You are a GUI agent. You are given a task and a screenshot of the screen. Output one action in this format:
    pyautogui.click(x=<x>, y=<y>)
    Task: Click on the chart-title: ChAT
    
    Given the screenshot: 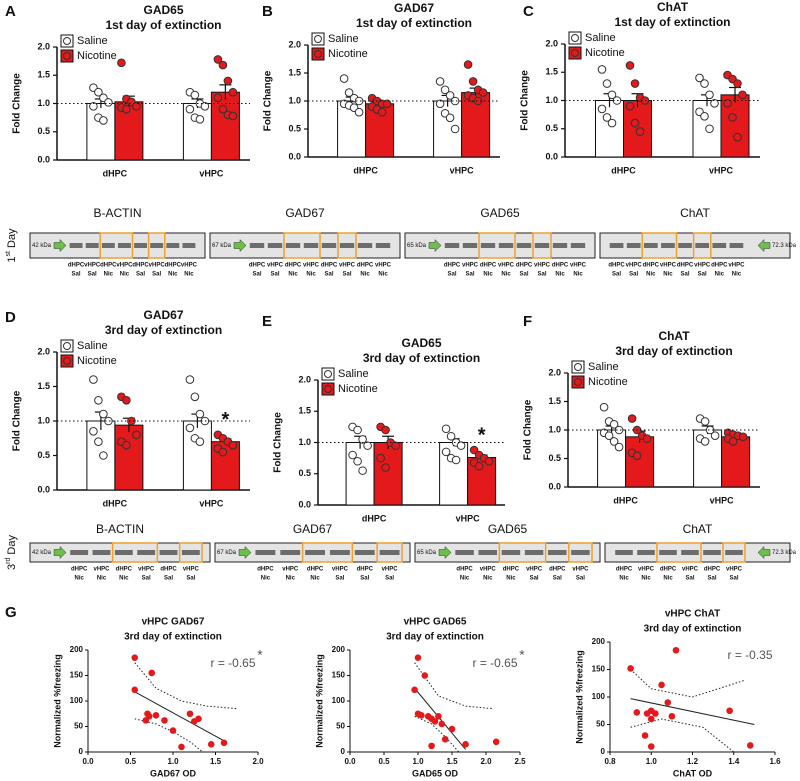 What is the action you would take?
    pyautogui.click(x=673, y=7)
    